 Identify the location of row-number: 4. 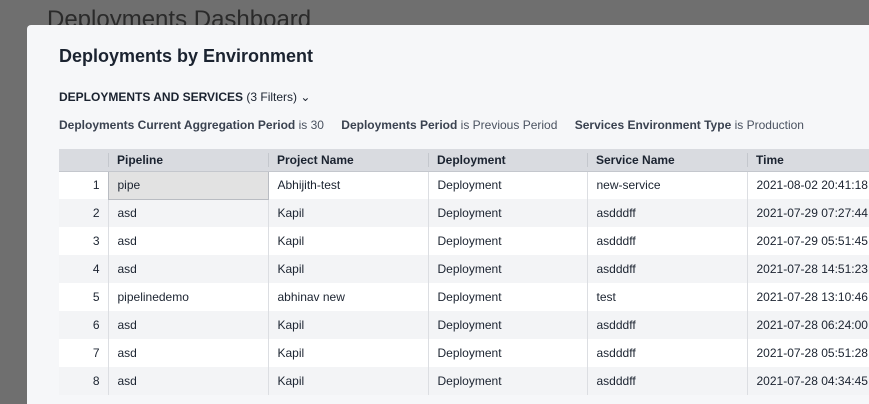
(83, 269).